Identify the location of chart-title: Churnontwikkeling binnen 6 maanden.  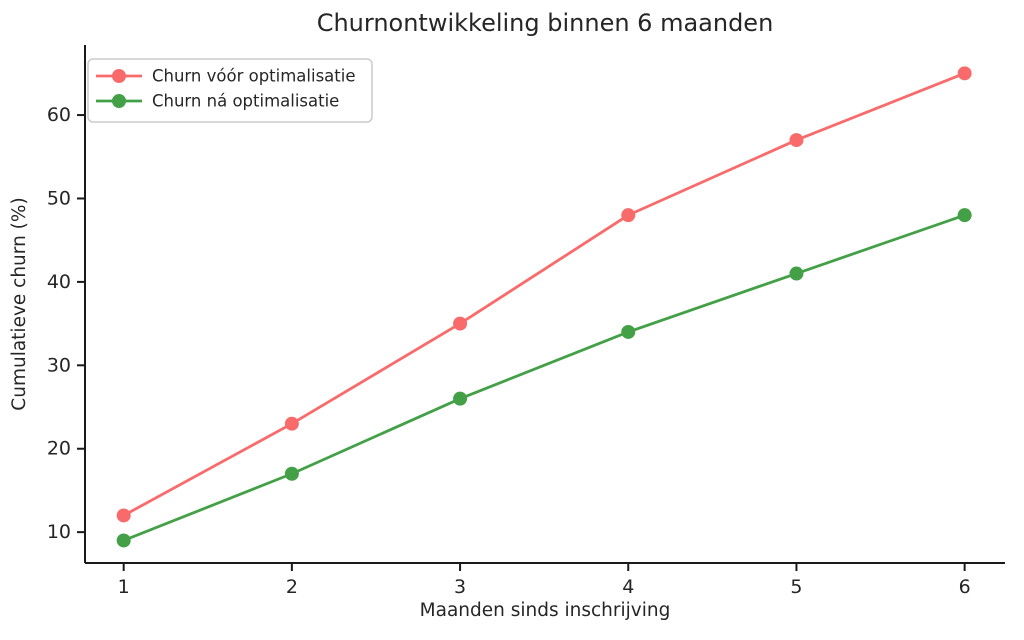
(545, 23).